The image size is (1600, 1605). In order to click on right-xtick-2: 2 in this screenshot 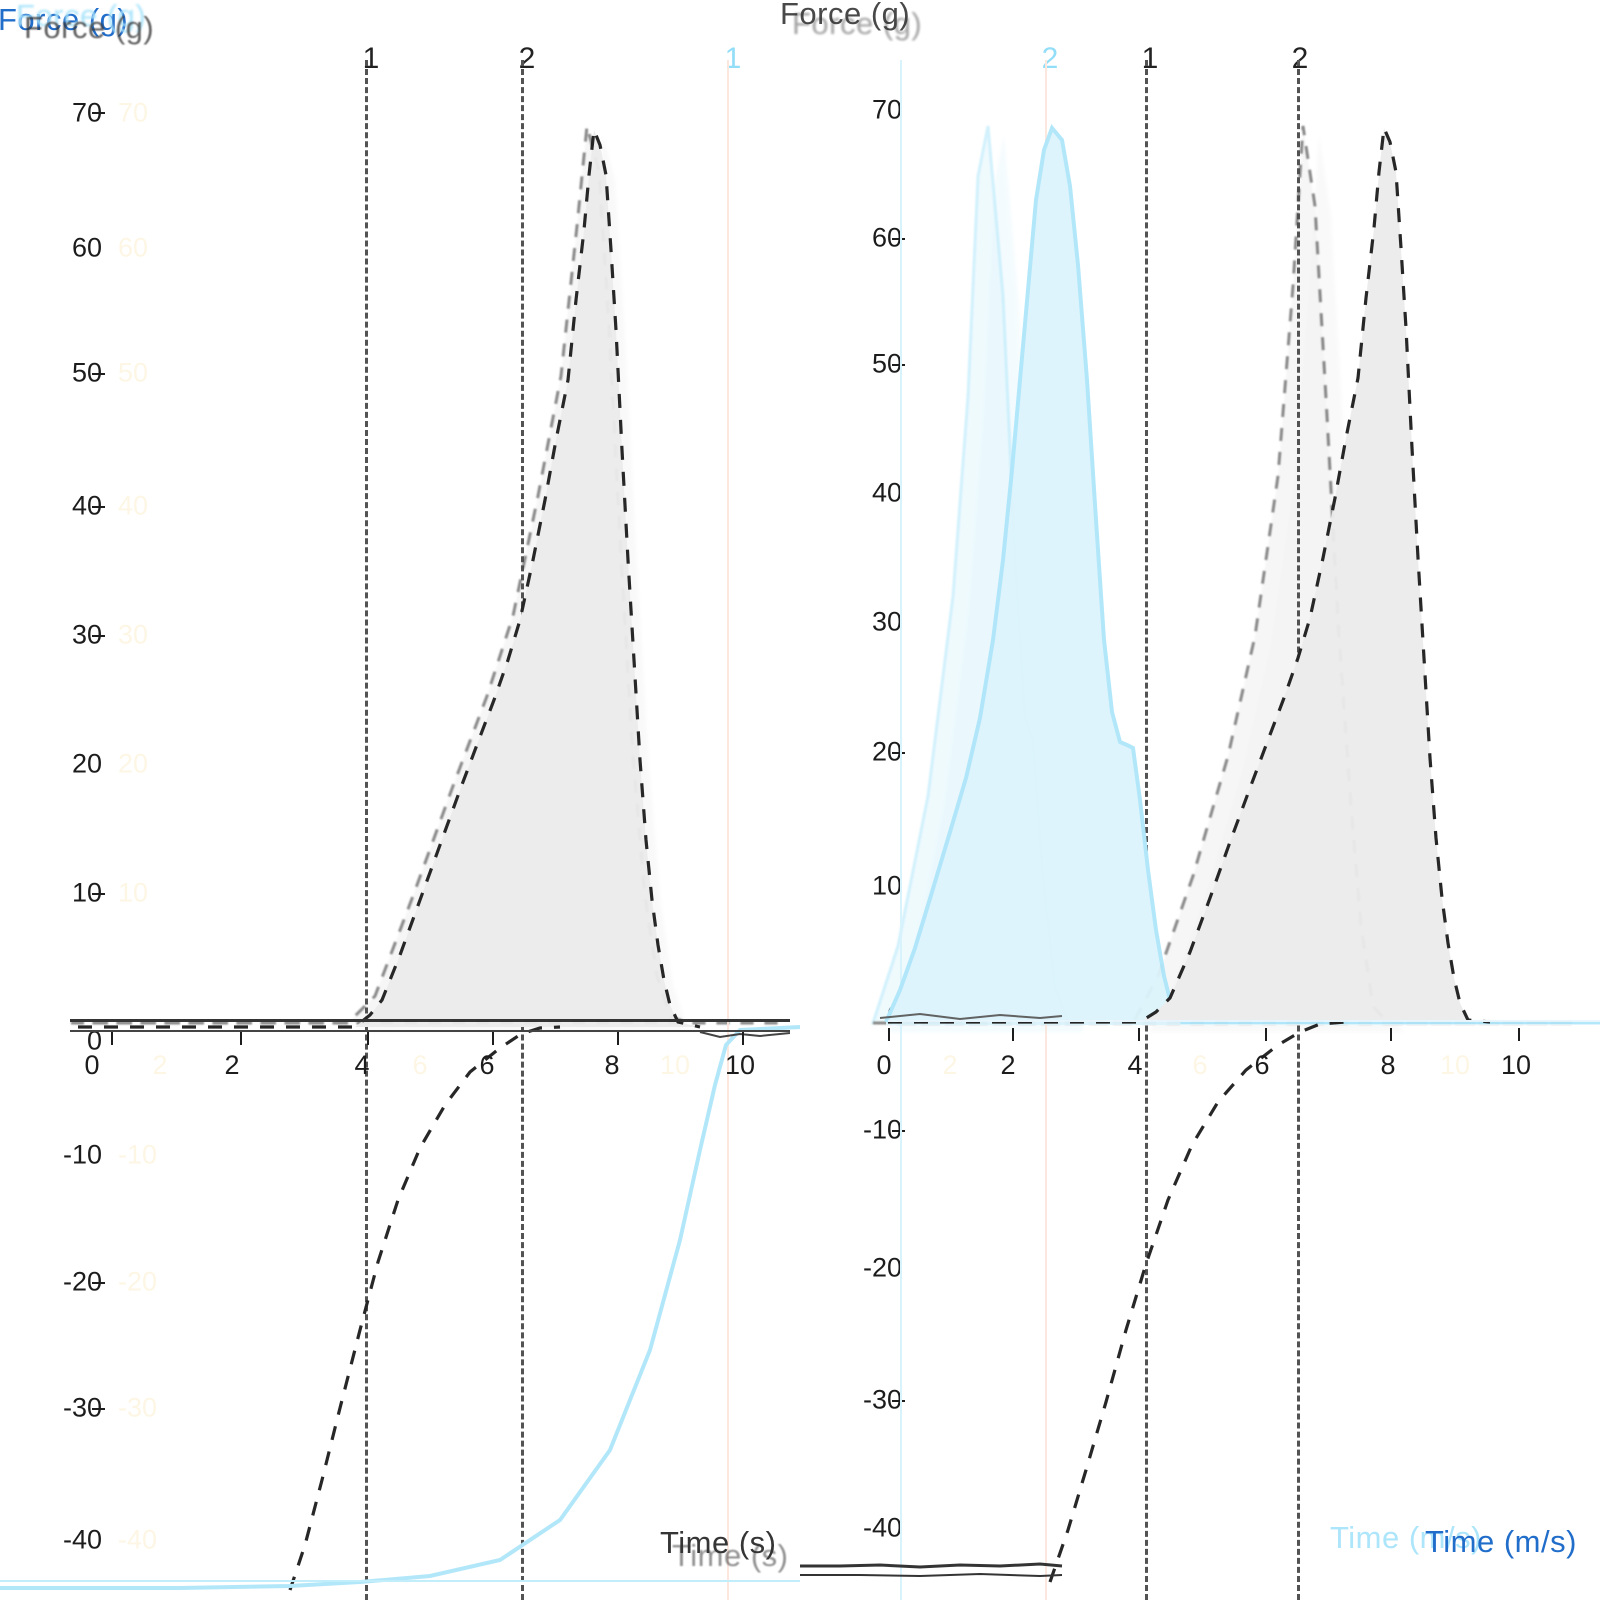, I will do `click(1008, 1065)`.